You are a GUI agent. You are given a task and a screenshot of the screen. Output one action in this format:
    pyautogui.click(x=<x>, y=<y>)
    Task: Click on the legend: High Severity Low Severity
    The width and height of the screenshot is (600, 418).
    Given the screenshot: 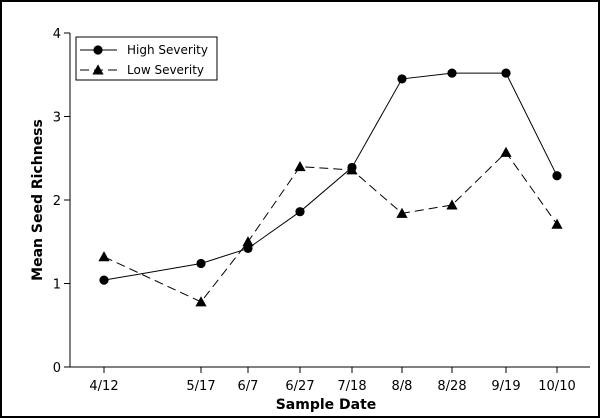 What is the action you would take?
    pyautogui.click(x=146, y=58)
    